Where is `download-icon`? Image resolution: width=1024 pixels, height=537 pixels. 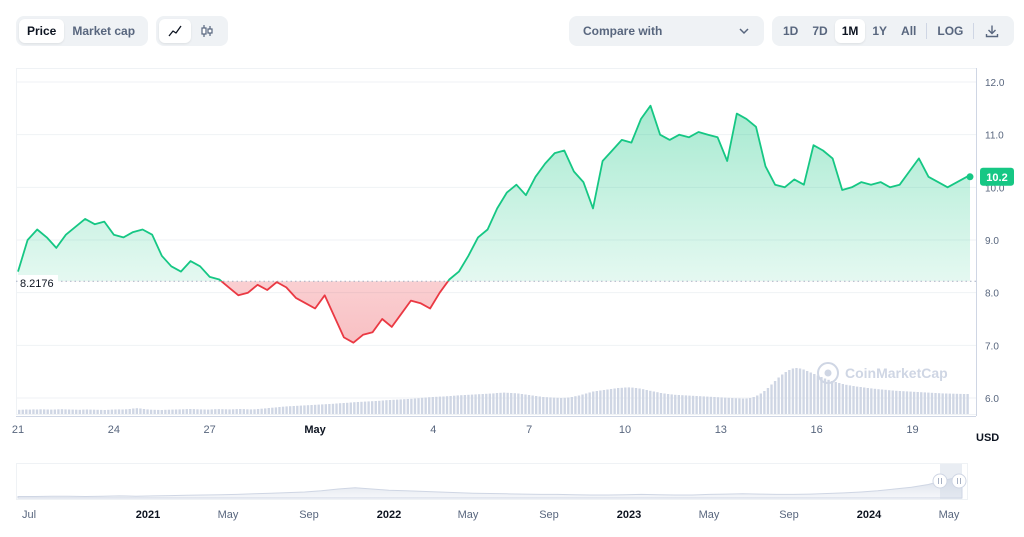
download-icon is located at coordinates (992, 31).